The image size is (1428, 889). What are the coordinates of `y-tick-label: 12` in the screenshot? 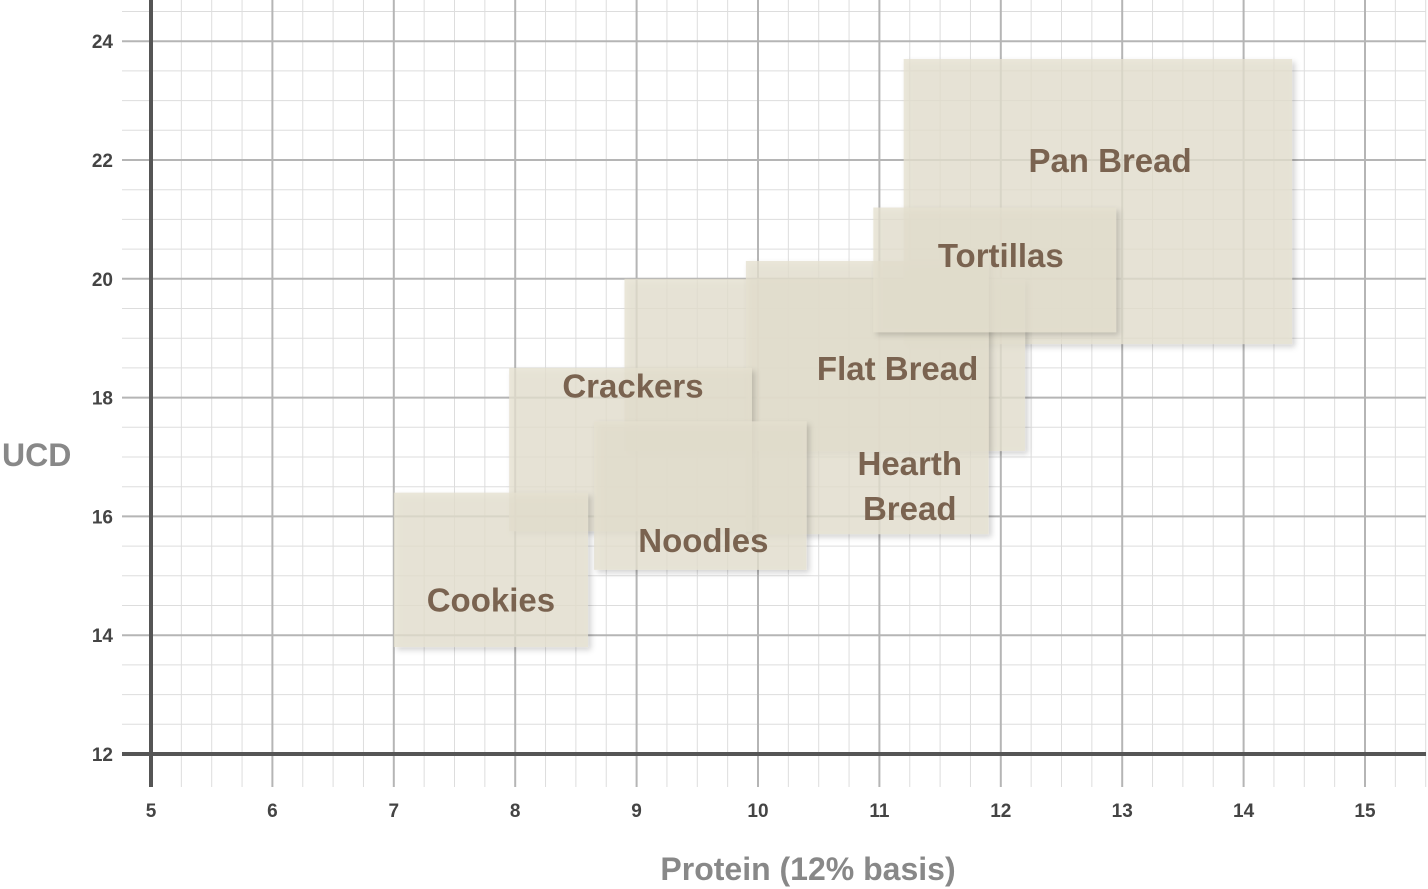 It's located at (102, 755).